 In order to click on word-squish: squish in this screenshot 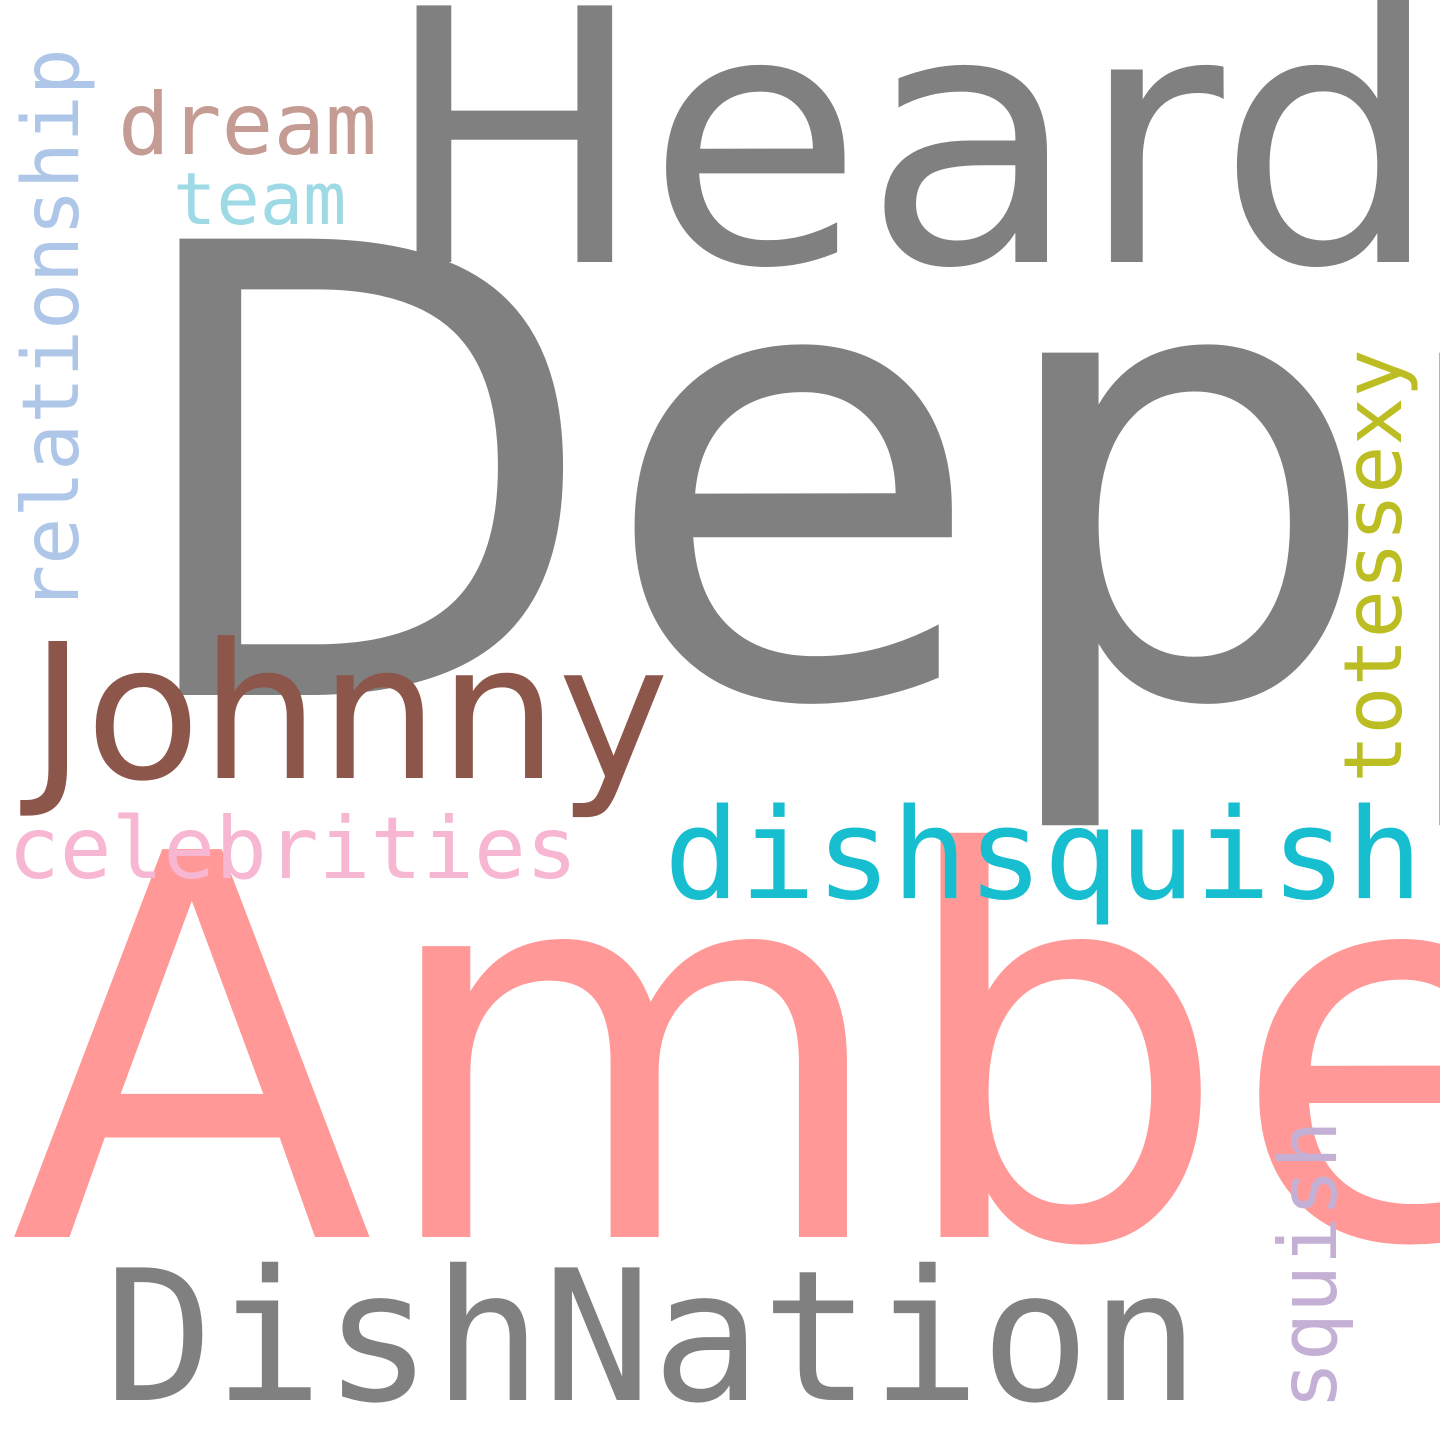, I will do `click(1308, 1265)`.